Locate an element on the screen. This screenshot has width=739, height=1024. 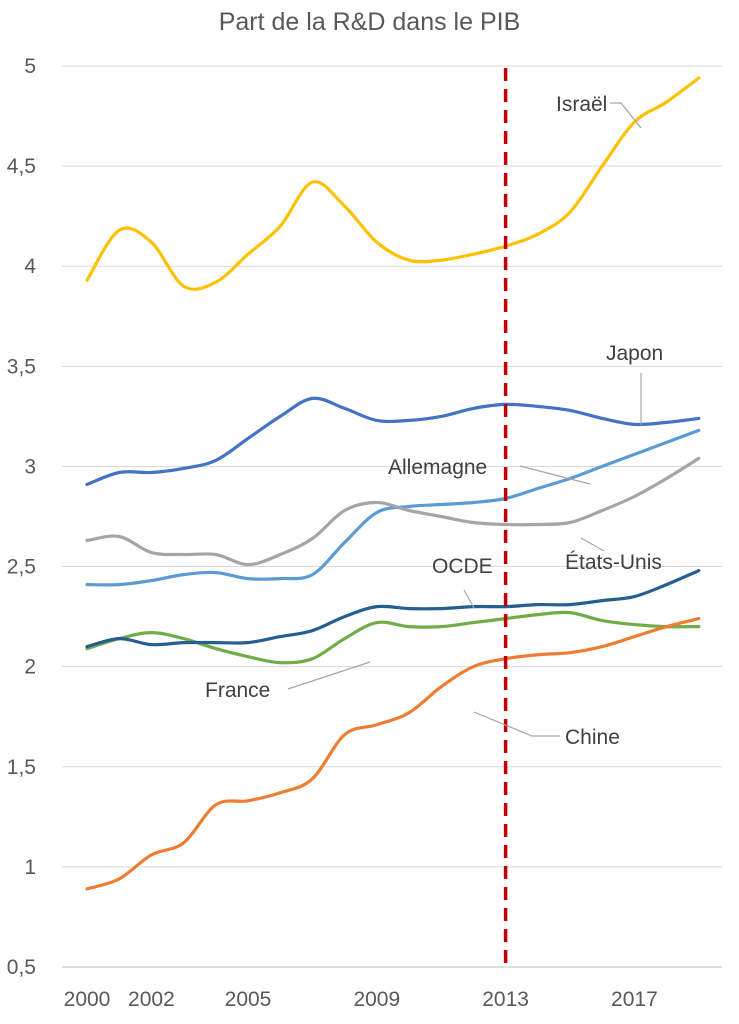
series-line-etats-unis is located at coordinates (393, 511).